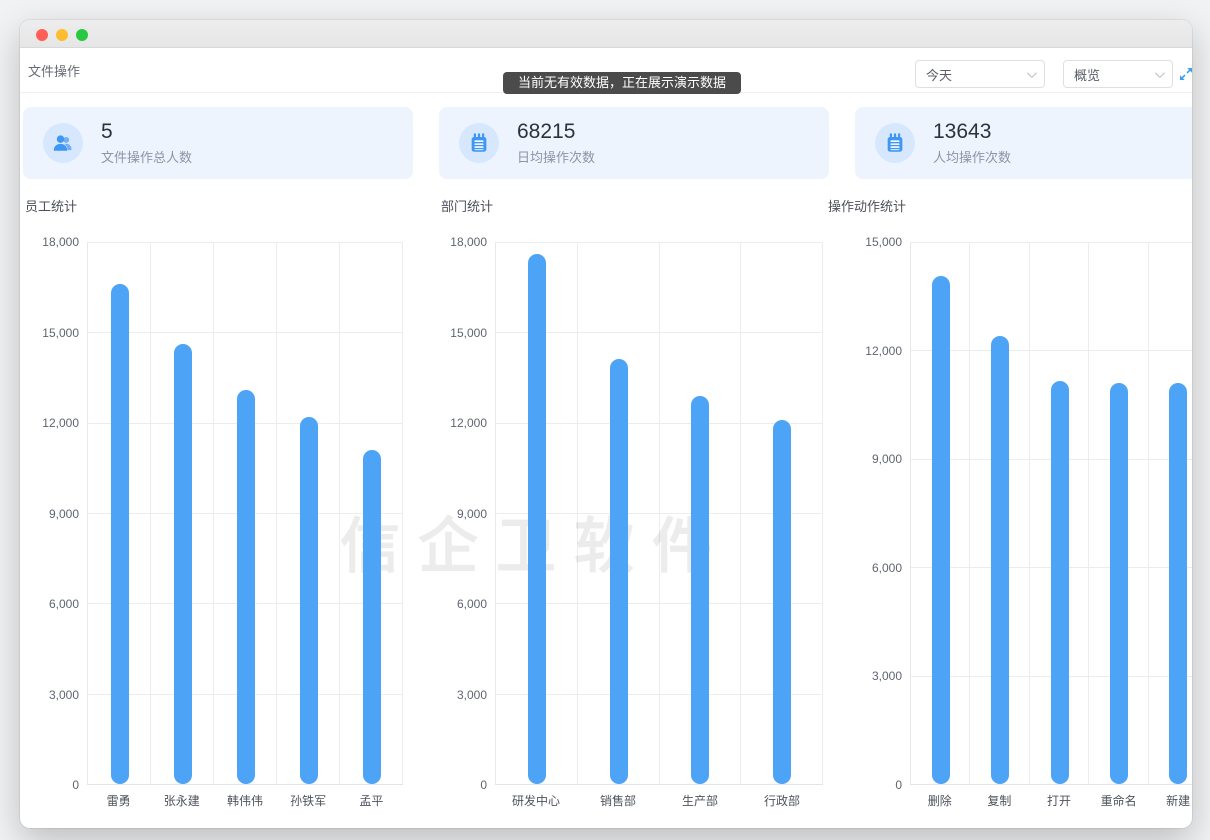 The height and width of the screenshot is (840, 1210). What do you see at coordinates (1059, 801) in the screenshot?
I see `x-axis-label: 打开` at bounding box center [1059, 801].